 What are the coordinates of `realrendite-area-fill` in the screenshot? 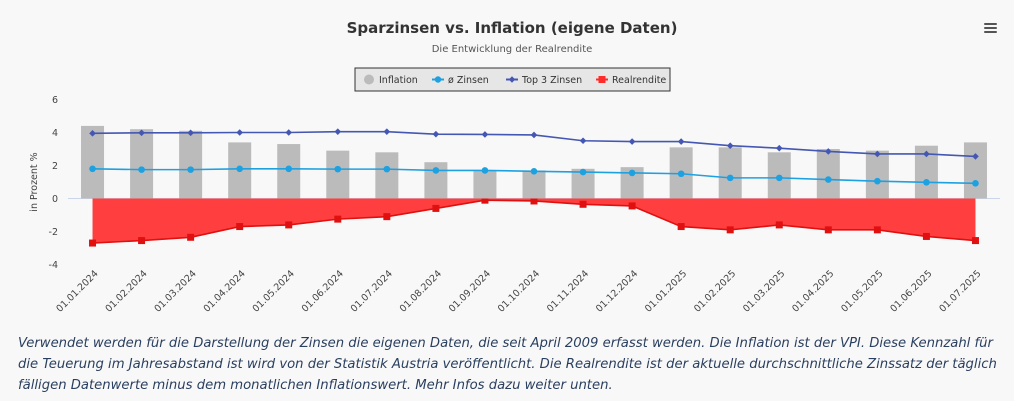 It's located at (534, 221).